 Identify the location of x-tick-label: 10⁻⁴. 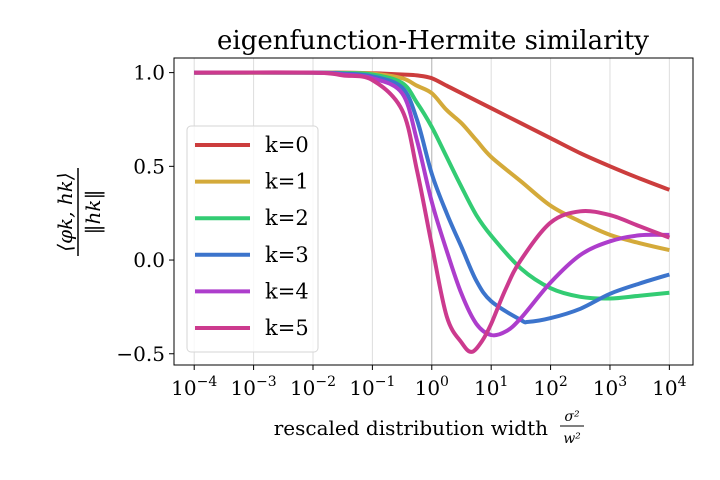
(194, 387).